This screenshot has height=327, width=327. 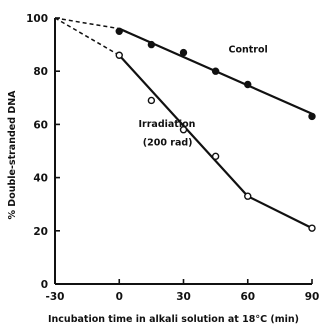 What do you see at coordinates (55, 297) in the screenshot?
I see `x-tick-label: -30` at bounding box center [55, 297].